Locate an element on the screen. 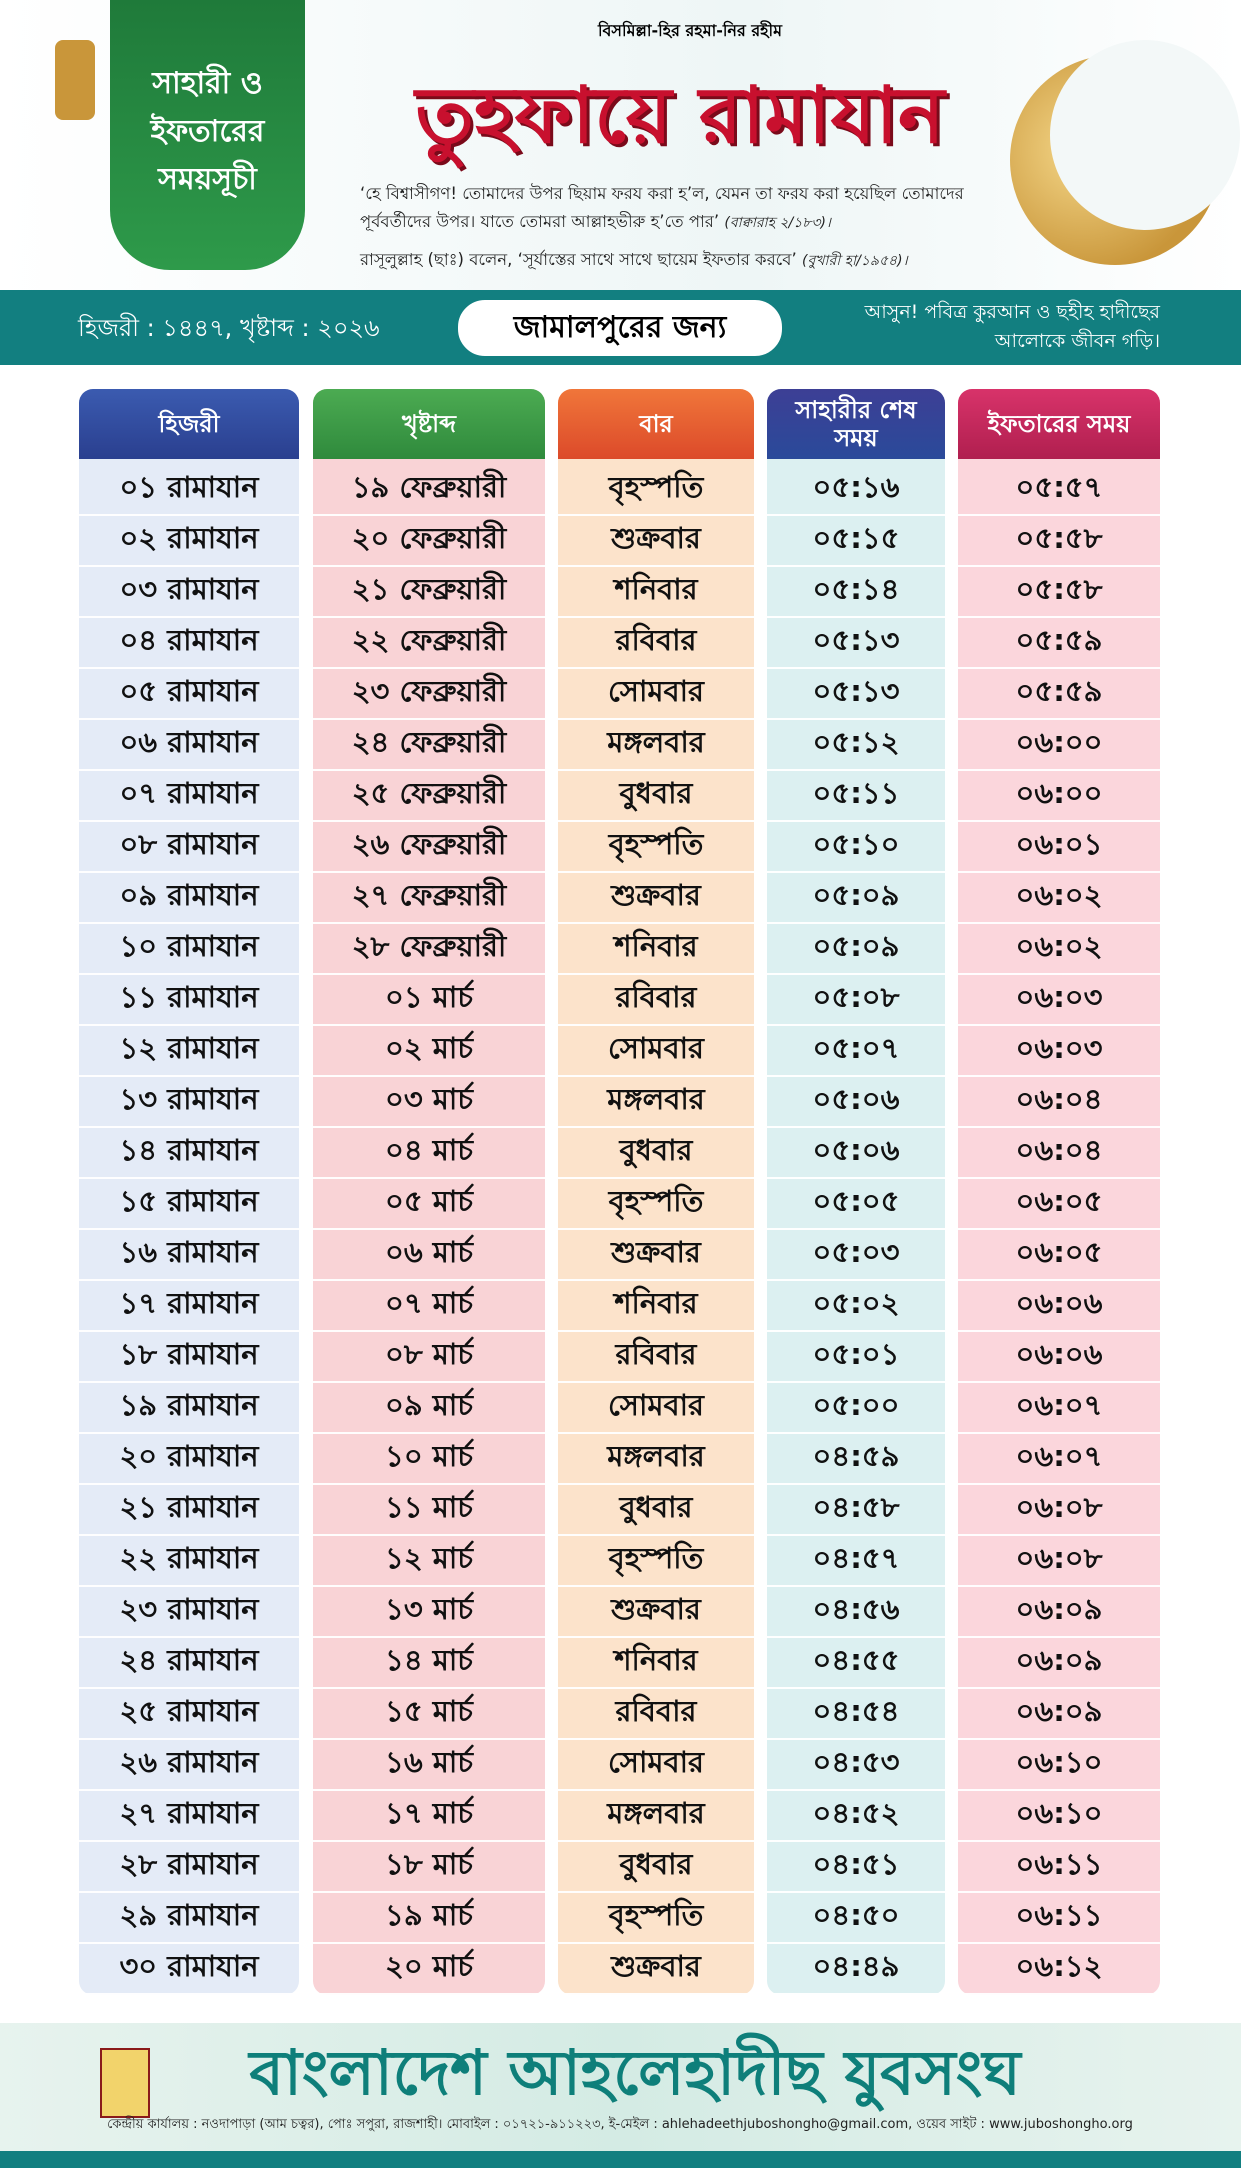 This screenshot has width=1241, height=2168. table-cell: ১৯ রামাযান is located at coordinates (189, 1408).